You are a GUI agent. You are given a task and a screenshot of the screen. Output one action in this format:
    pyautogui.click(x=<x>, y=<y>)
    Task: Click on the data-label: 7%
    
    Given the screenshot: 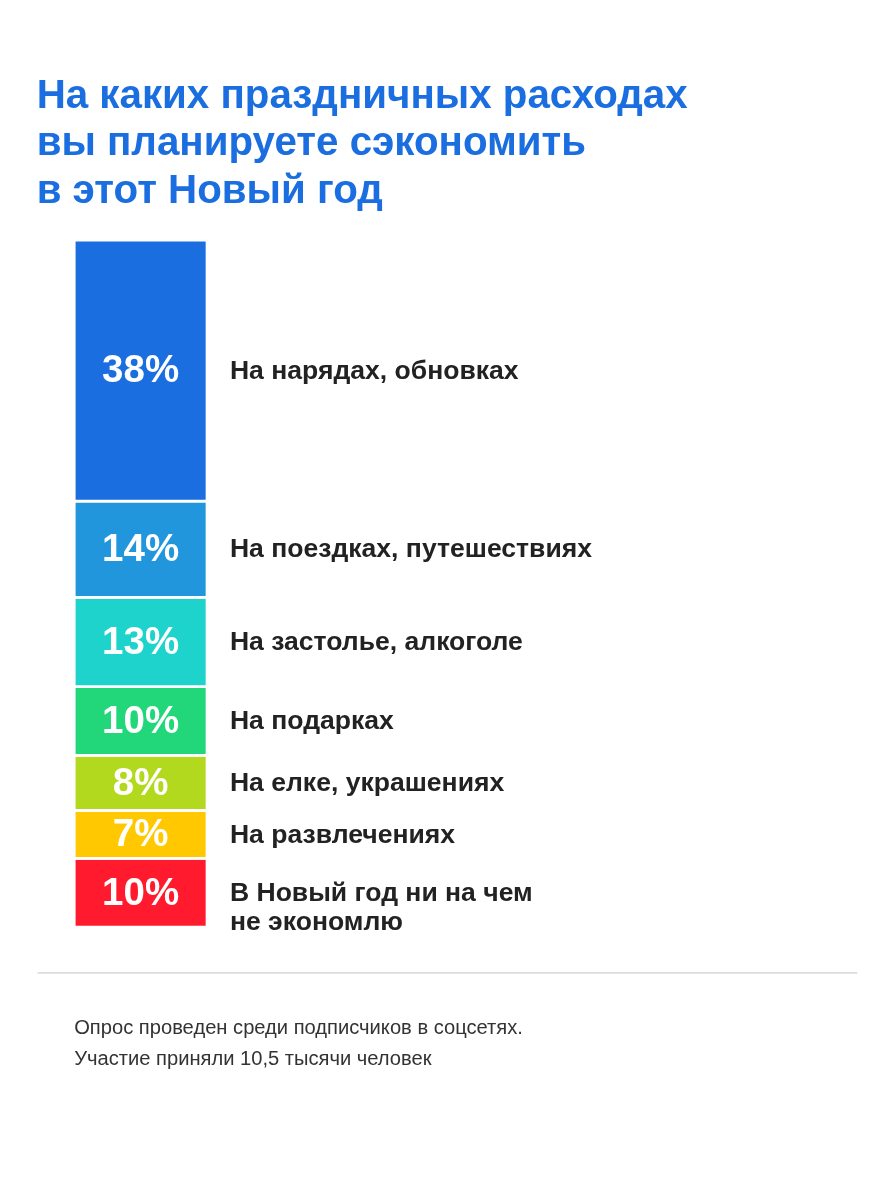 What is the action you would take?
    pyautogui.click(x=140, y=833)
    